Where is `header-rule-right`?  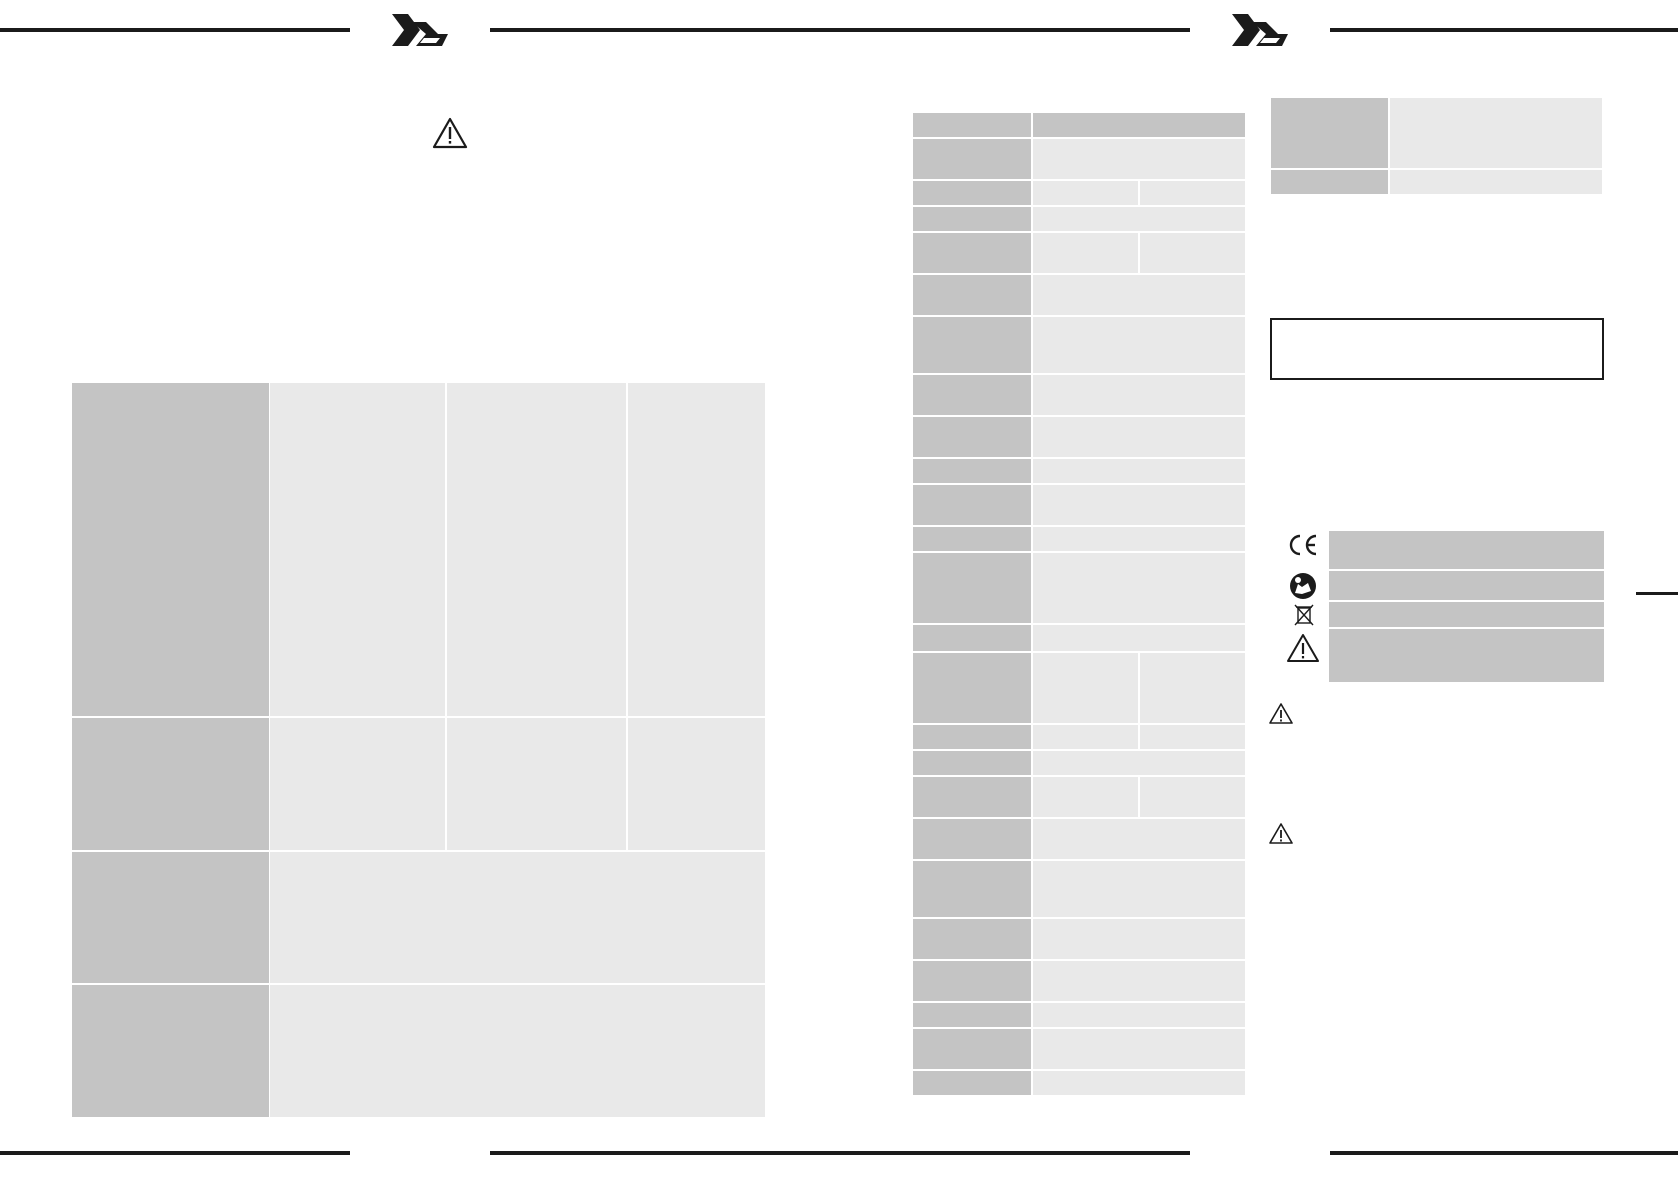
header-rule-right is located at coordinates (1504, 30).